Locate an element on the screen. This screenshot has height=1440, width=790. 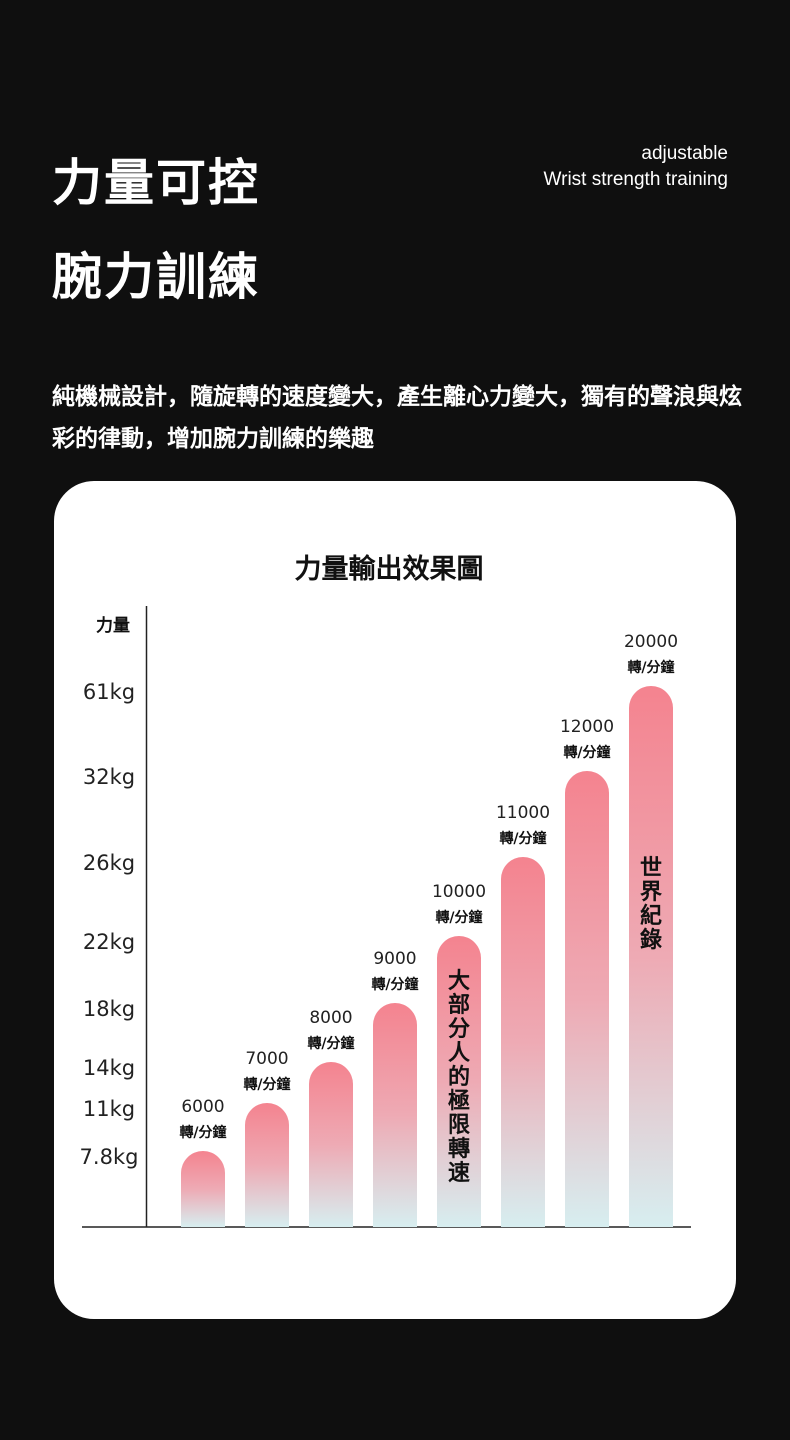
y-tick-label: 14kg is located at coordinates (109, 1068).